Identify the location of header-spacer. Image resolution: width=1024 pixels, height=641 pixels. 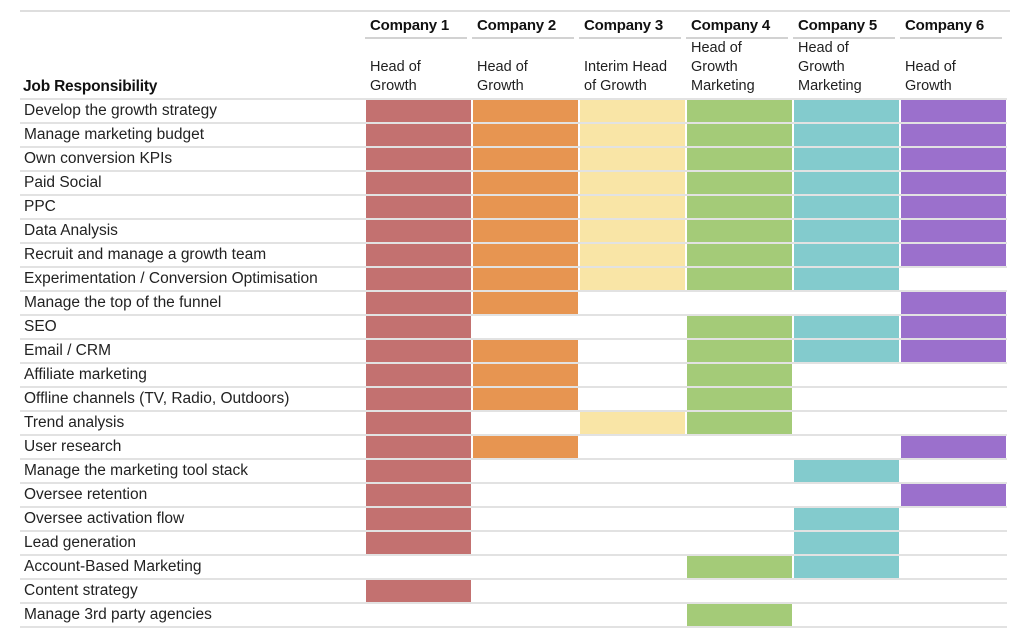
(192, 27).